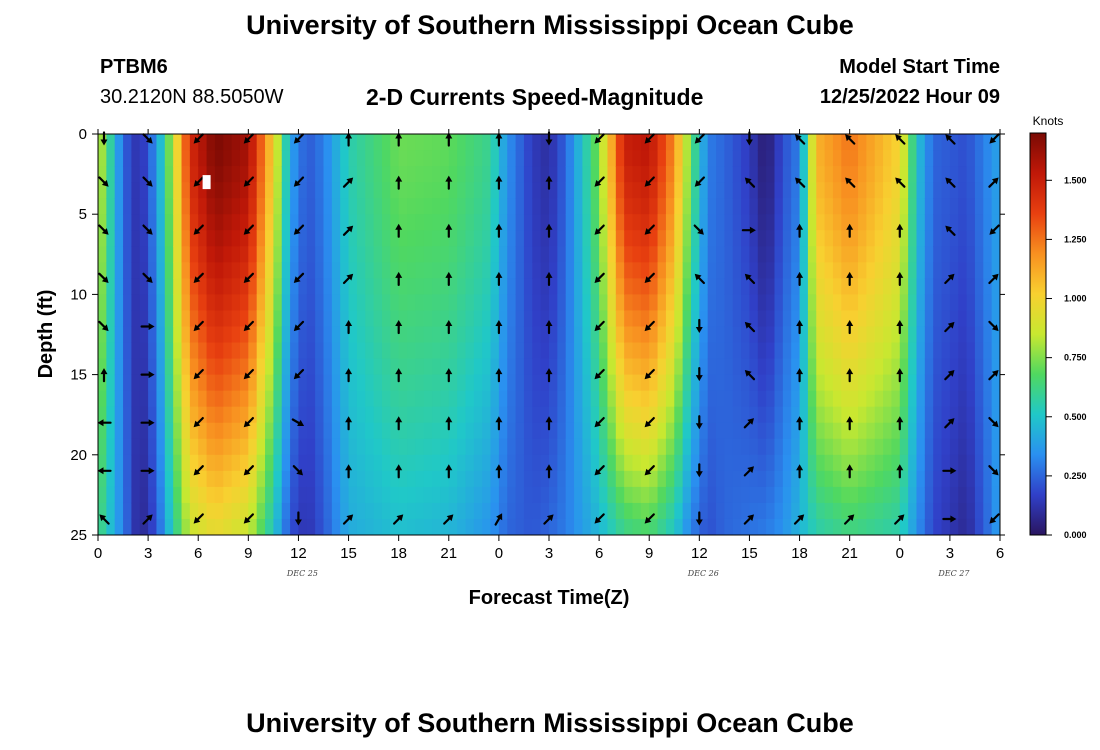  I want to click on colorbar-tick-label: 1.250, so click(1075, 239).